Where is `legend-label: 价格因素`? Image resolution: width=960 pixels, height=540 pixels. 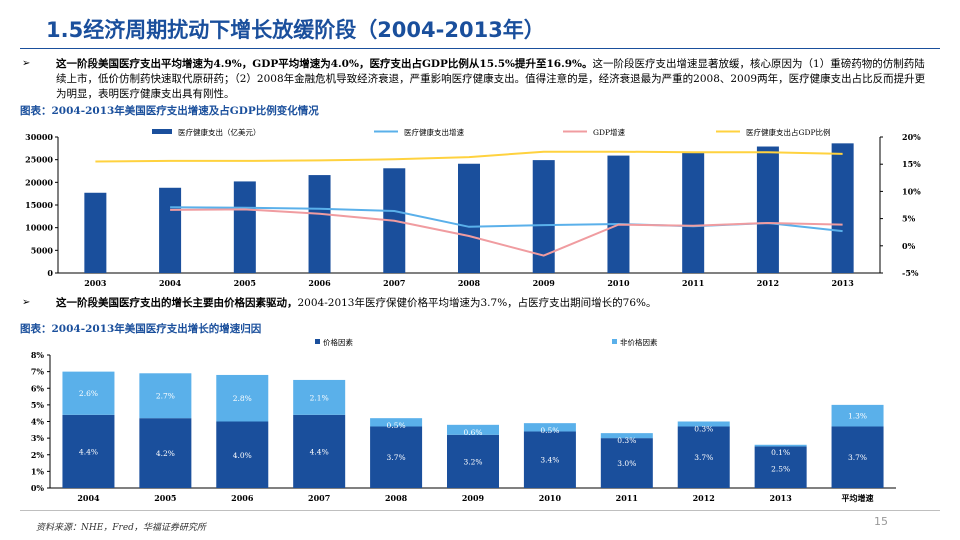
legend-label: 价格因素 is located at coordinates (338, 342).